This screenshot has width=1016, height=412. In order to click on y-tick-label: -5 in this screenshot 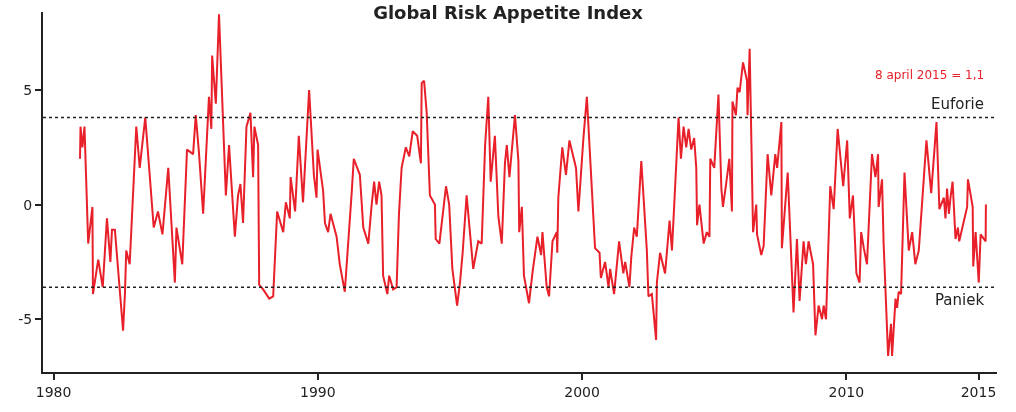, I will do `click(25, 319)`.